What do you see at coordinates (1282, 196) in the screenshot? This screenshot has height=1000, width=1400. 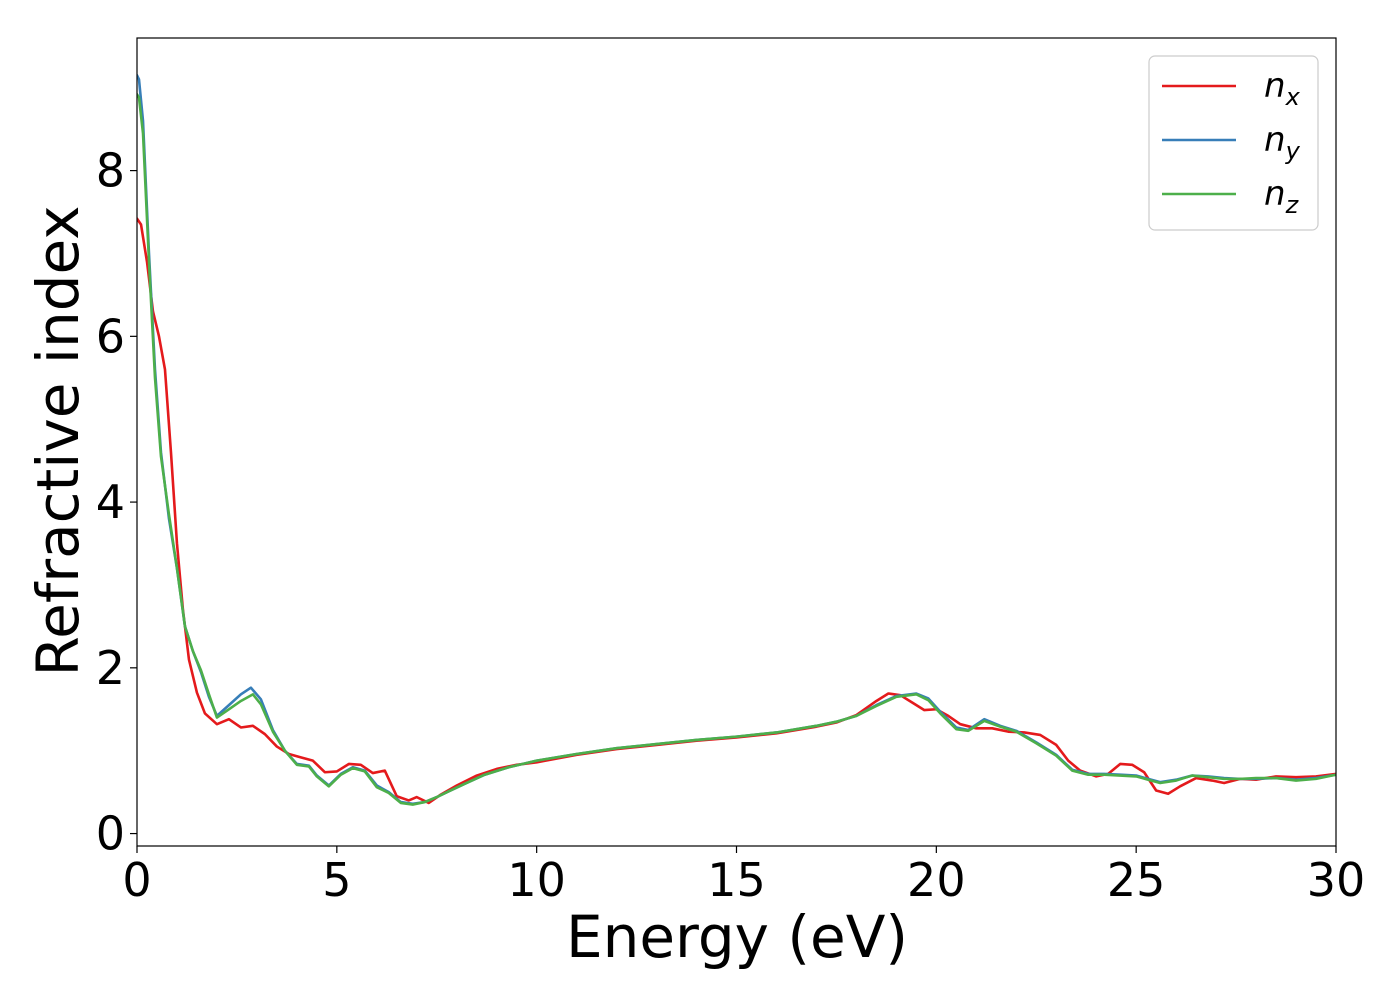 I see `legend-label-z: nz` at bounding box center [1282, 196].